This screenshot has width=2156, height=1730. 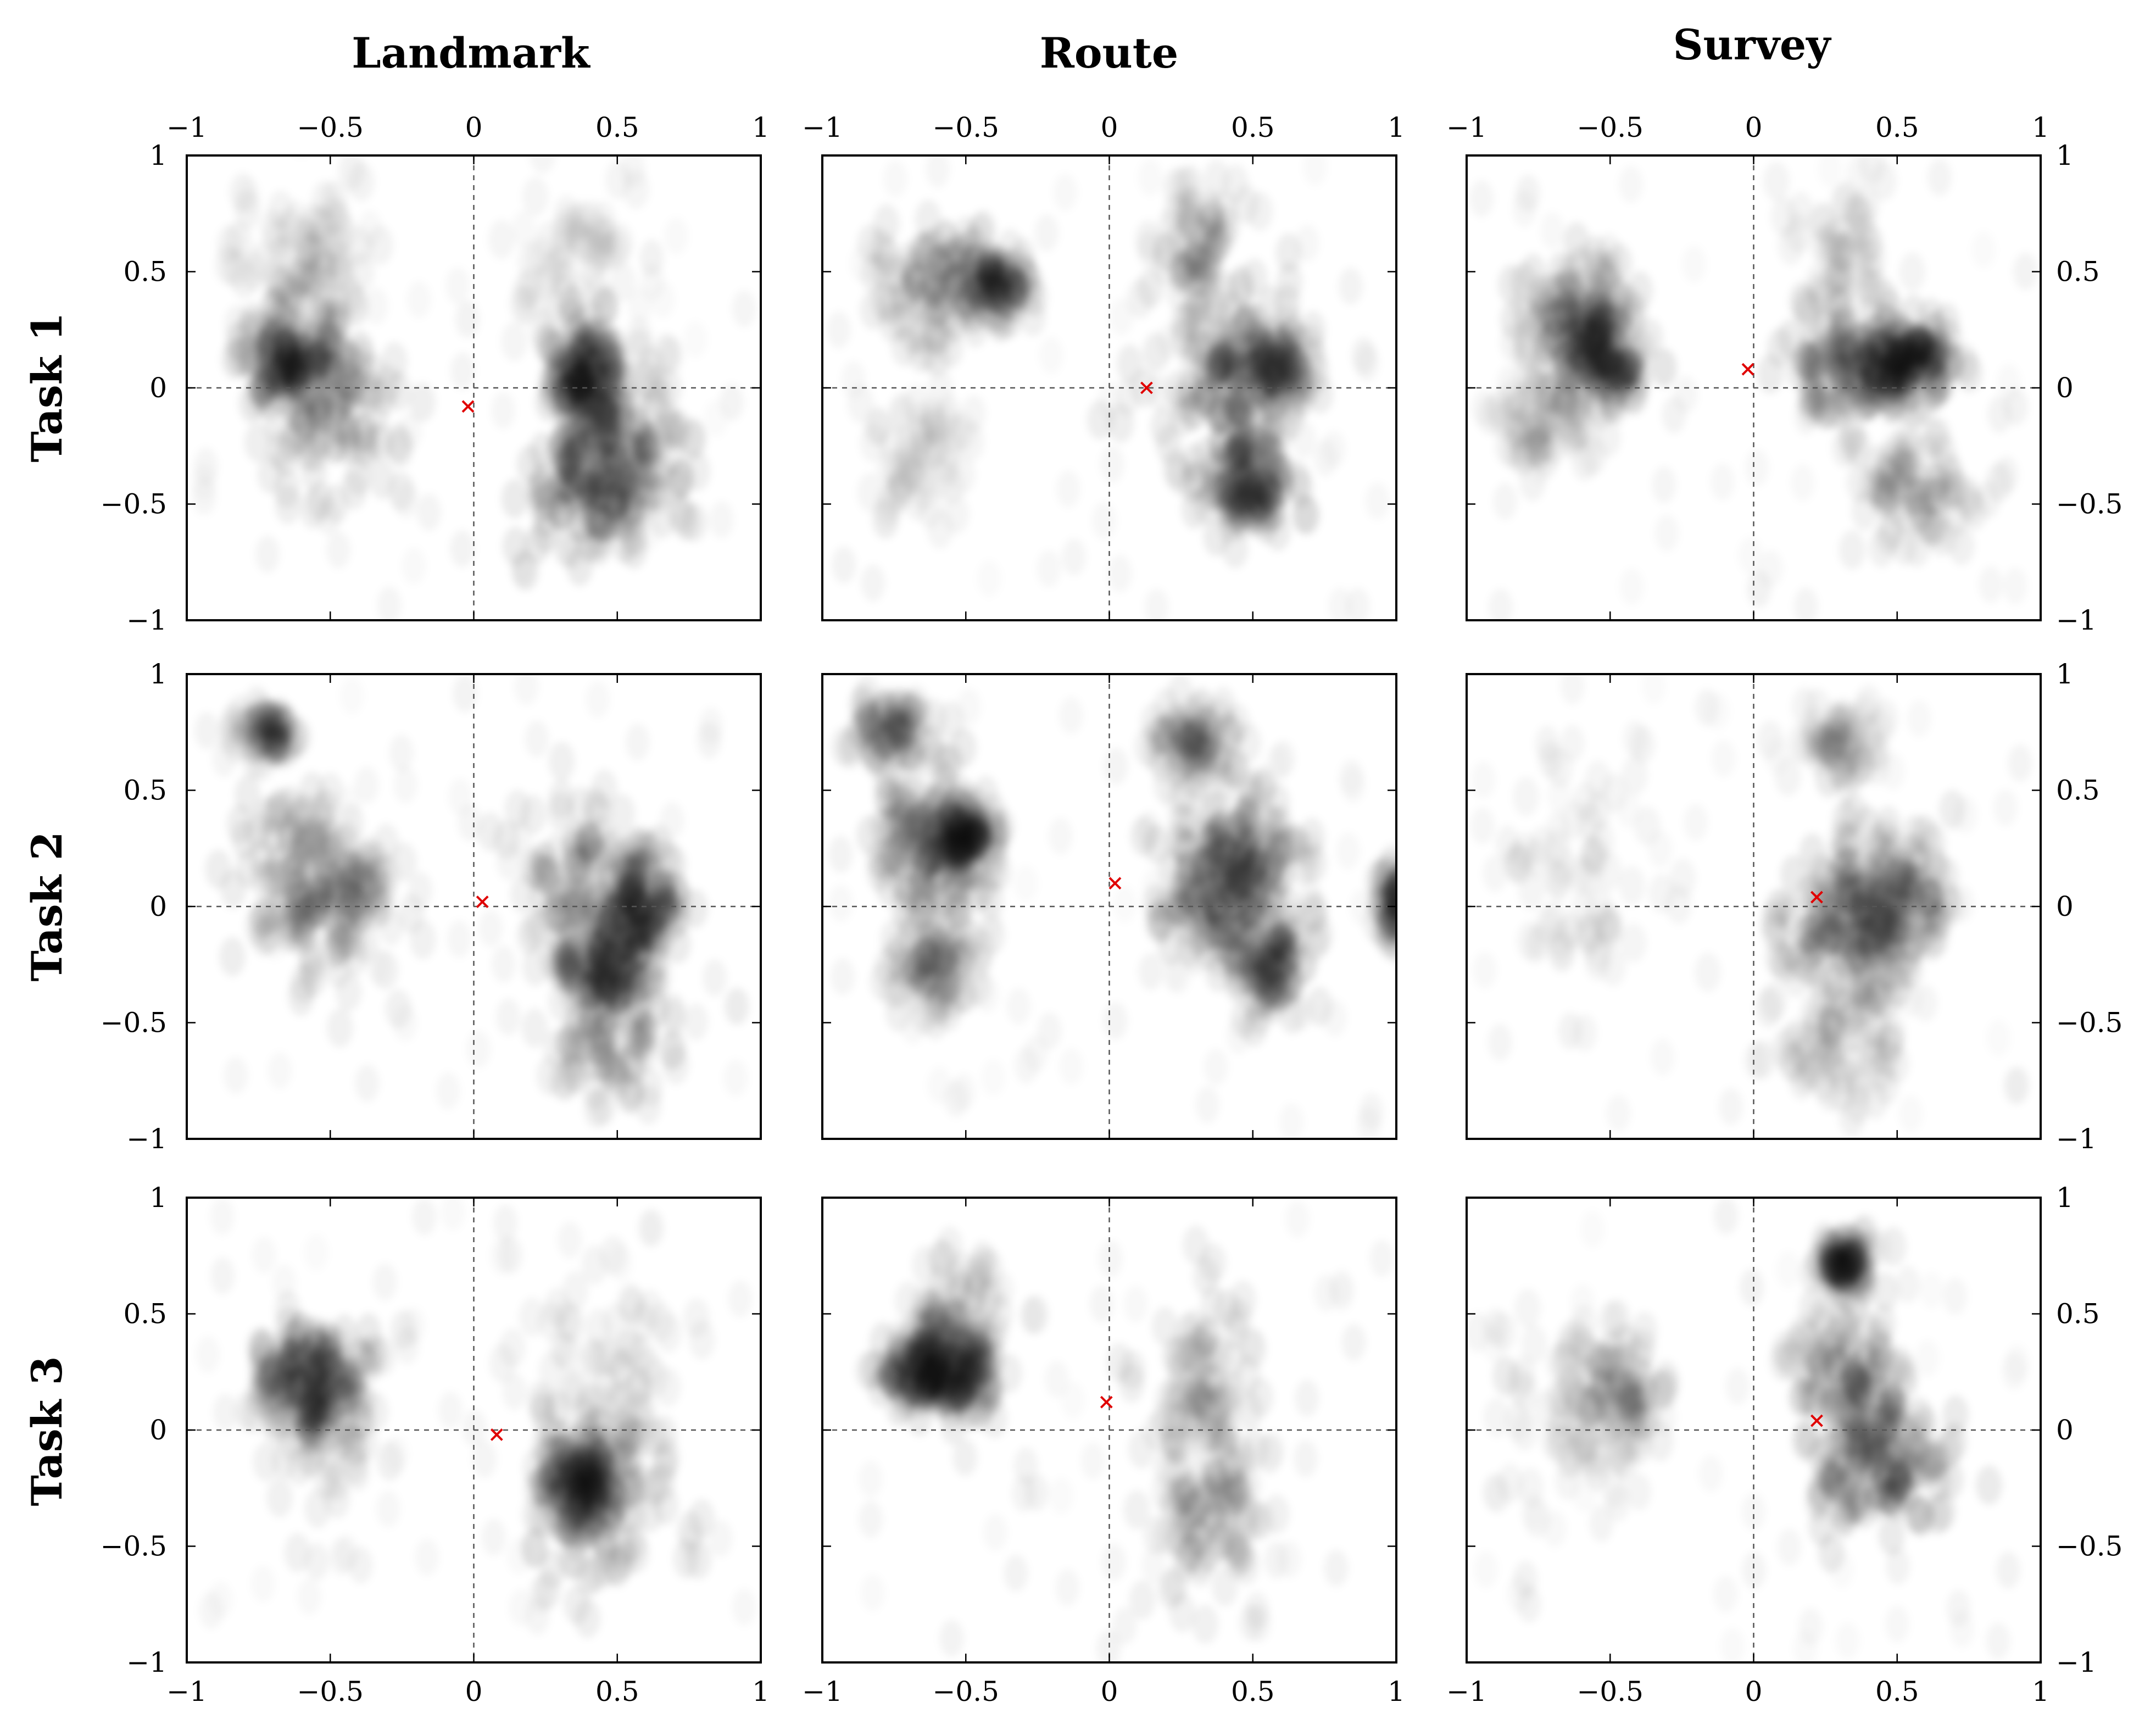 I want to click on panel-task-2-survey: −1−0.500.51, so click(x=1794, y=906).